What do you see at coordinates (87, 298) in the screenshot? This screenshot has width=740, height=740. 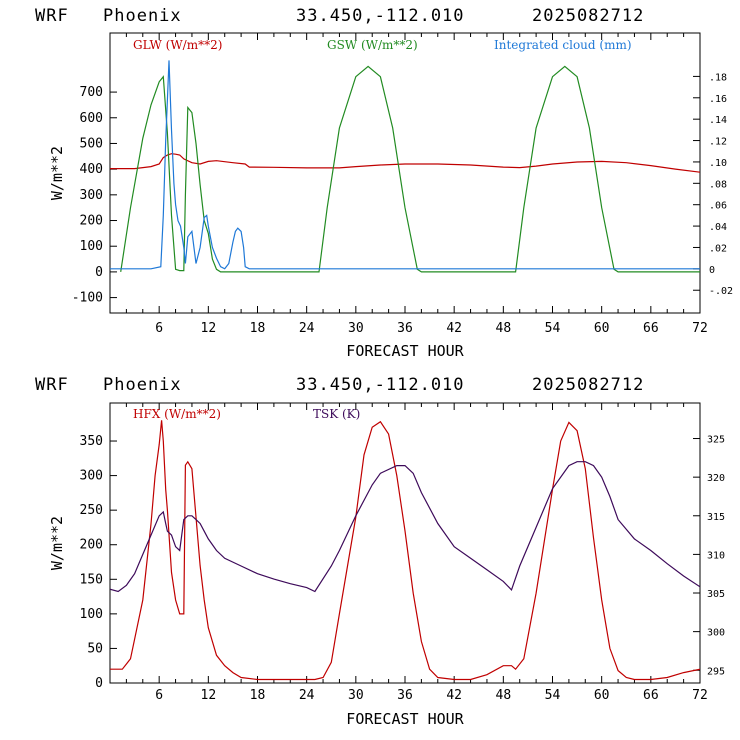 I see `y-tick-label: -100` at bounding box center [87, 298].